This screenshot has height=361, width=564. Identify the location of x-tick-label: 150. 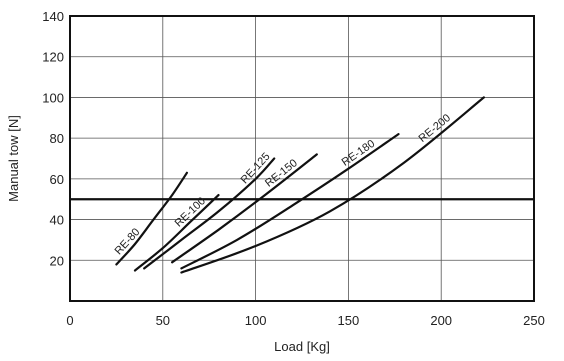
(349, 320).